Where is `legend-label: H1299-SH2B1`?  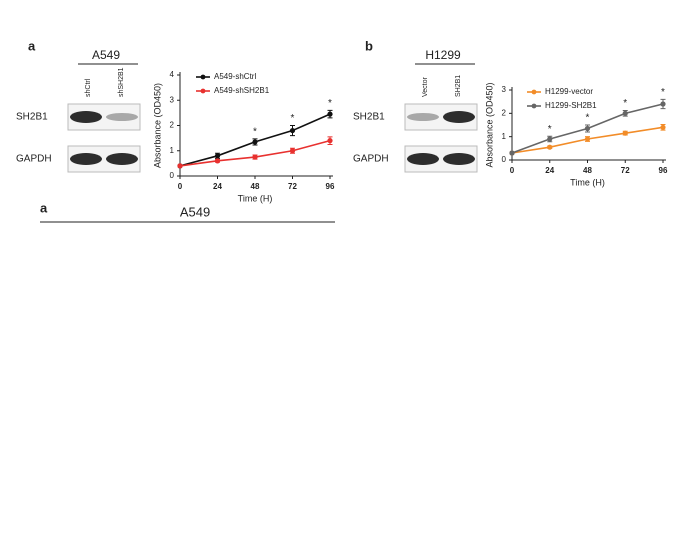
legend-label: H1299-SH2B1 is located at coordinates (571, 105).